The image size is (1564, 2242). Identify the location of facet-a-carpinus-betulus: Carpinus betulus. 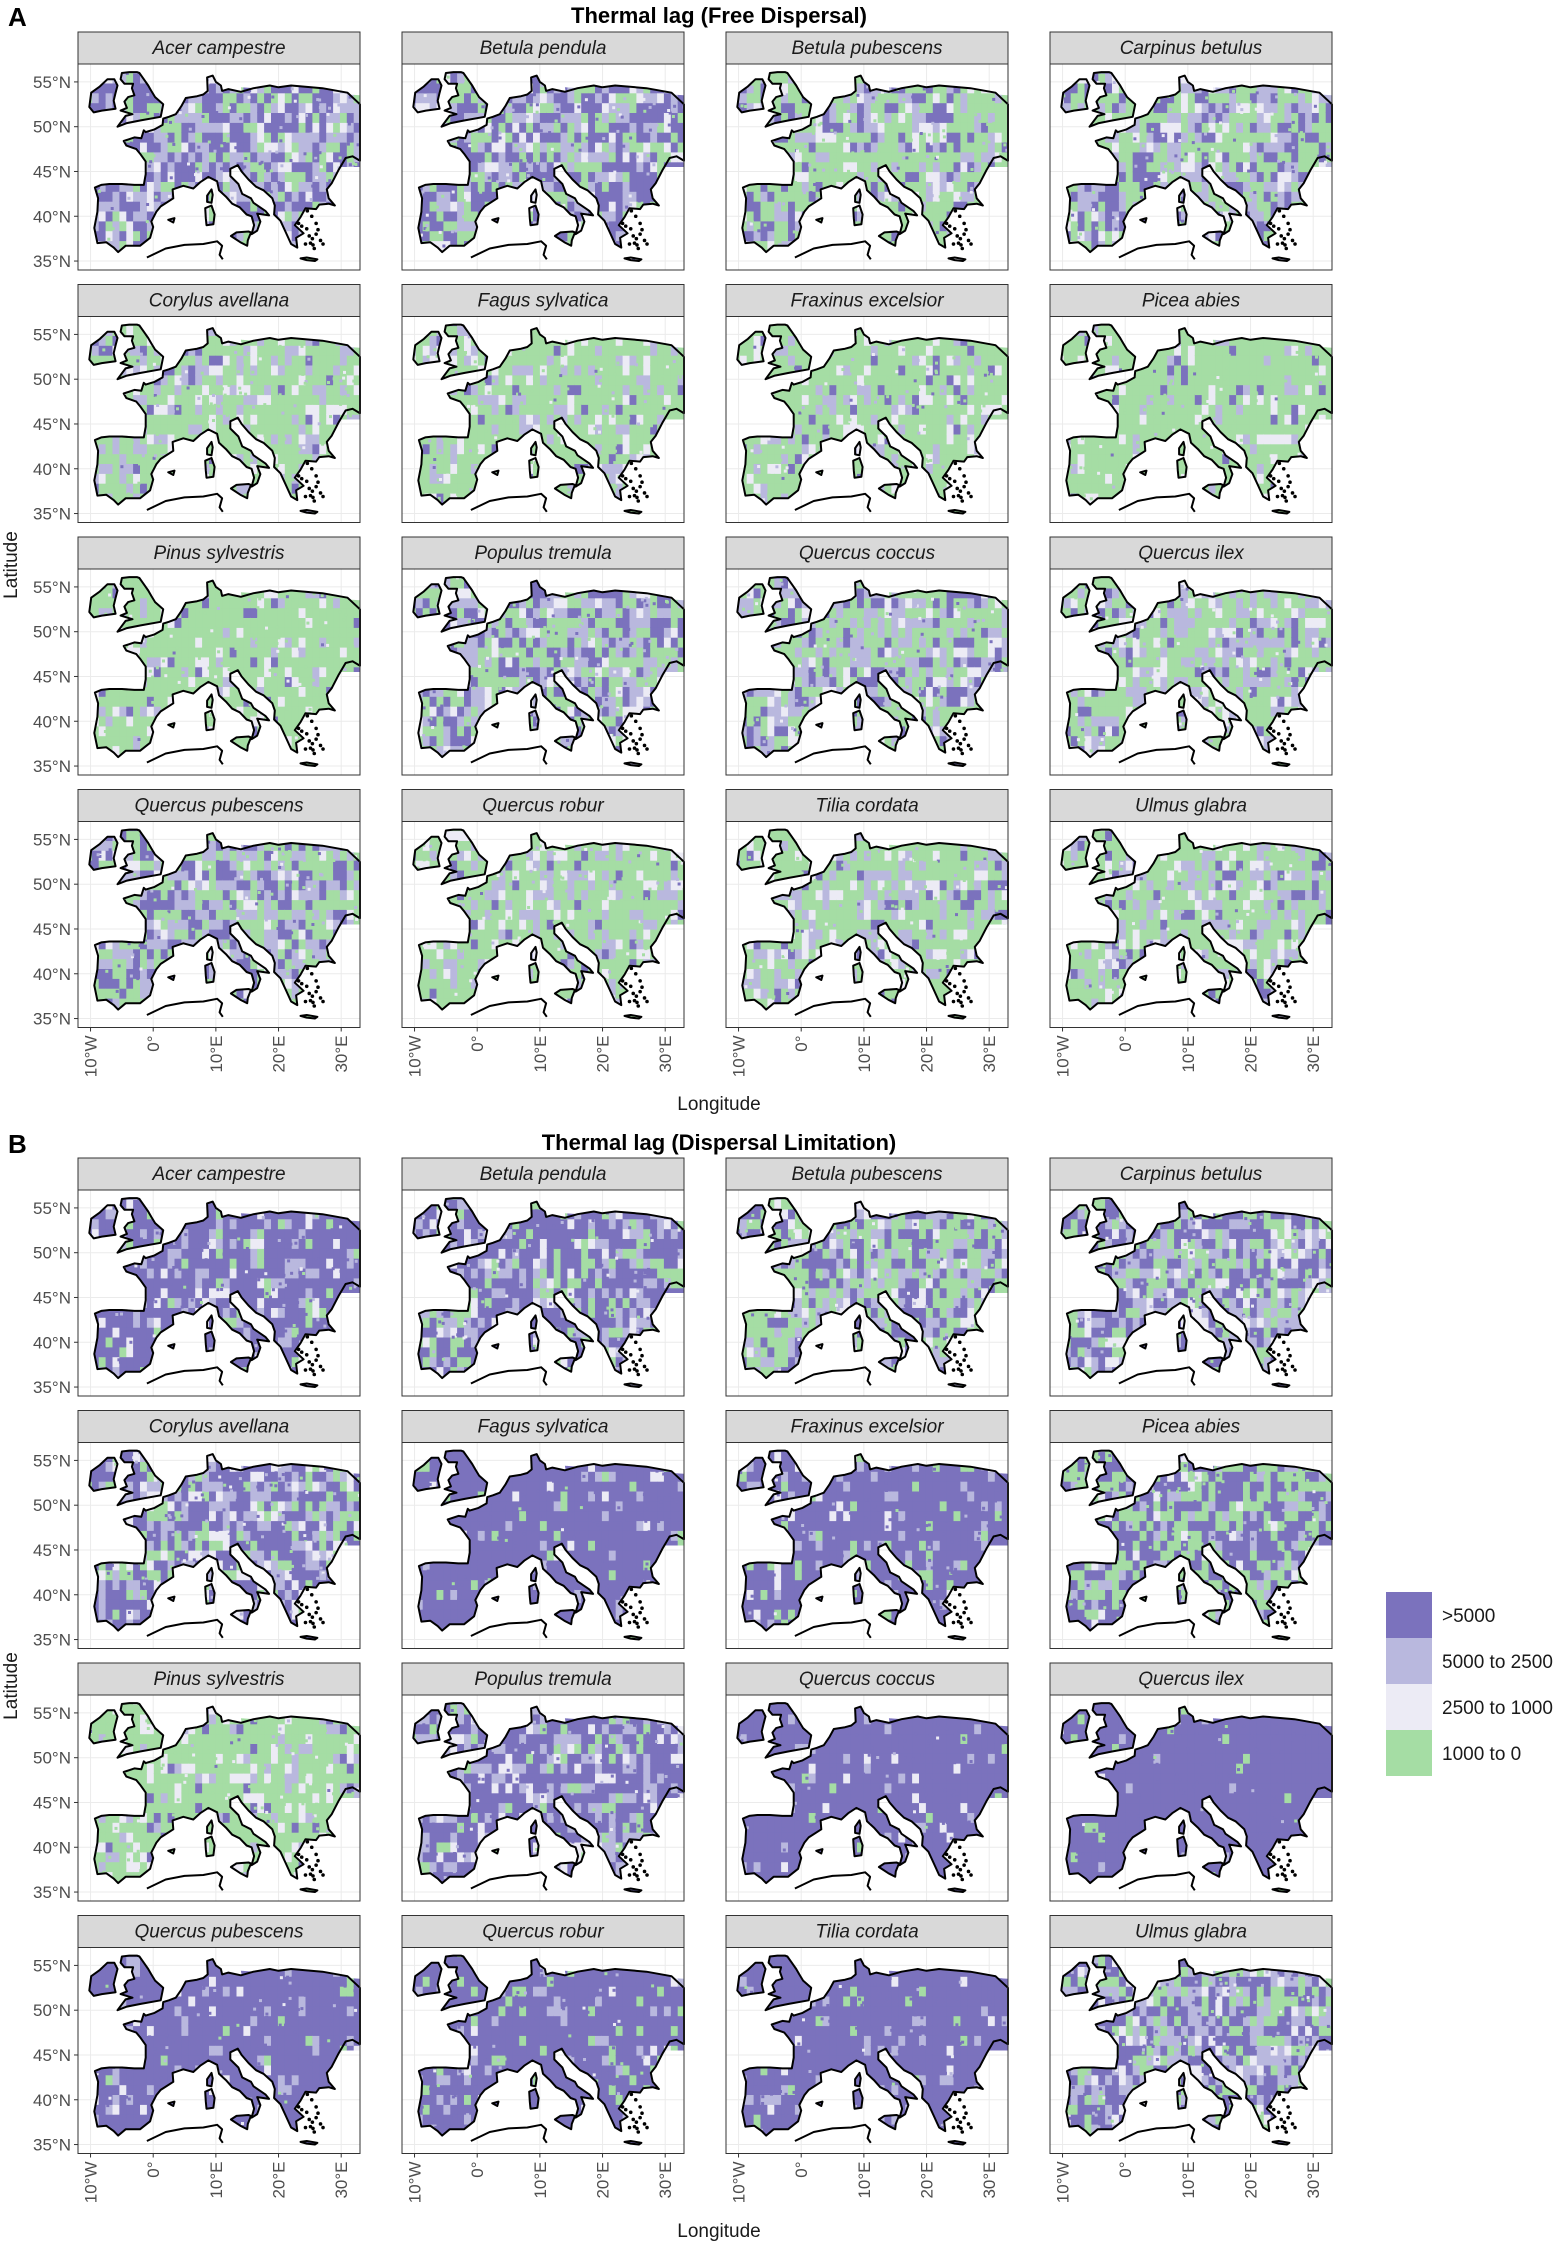
(1191, 151).